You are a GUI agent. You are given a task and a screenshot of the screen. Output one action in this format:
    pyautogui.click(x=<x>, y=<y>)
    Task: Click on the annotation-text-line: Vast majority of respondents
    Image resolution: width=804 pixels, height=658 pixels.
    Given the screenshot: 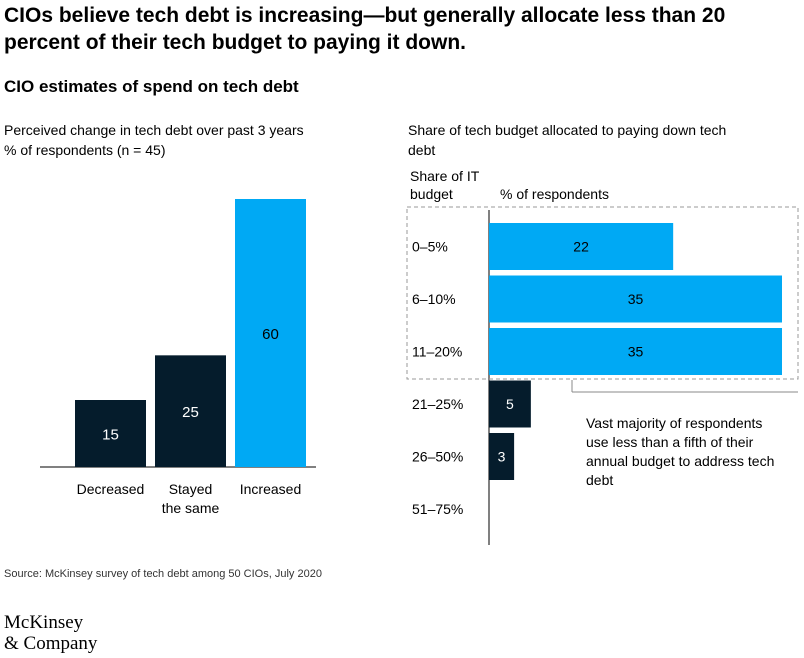 What is the action you would take?
    pyautogui.click(x=674, y=423)
    